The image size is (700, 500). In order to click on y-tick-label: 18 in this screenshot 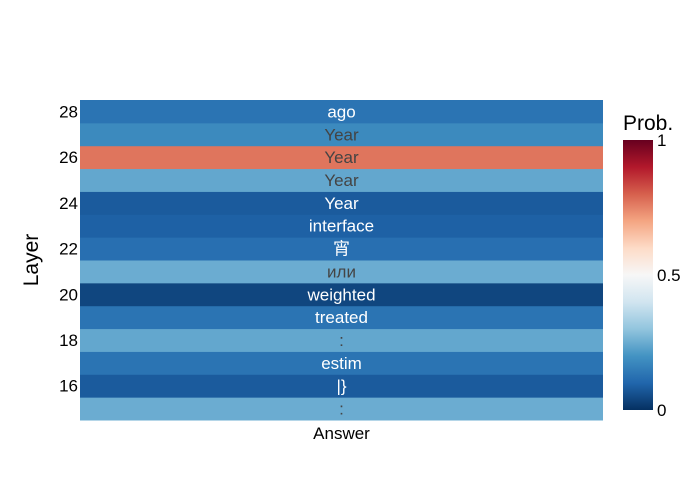, I will do `click(68, 340)`.